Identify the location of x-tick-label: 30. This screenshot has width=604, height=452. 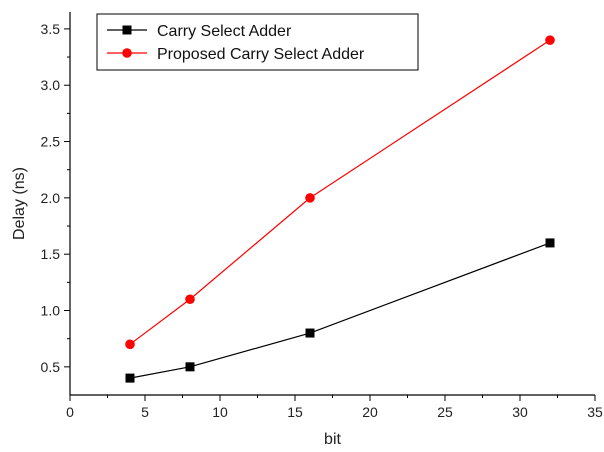
(520, 412).